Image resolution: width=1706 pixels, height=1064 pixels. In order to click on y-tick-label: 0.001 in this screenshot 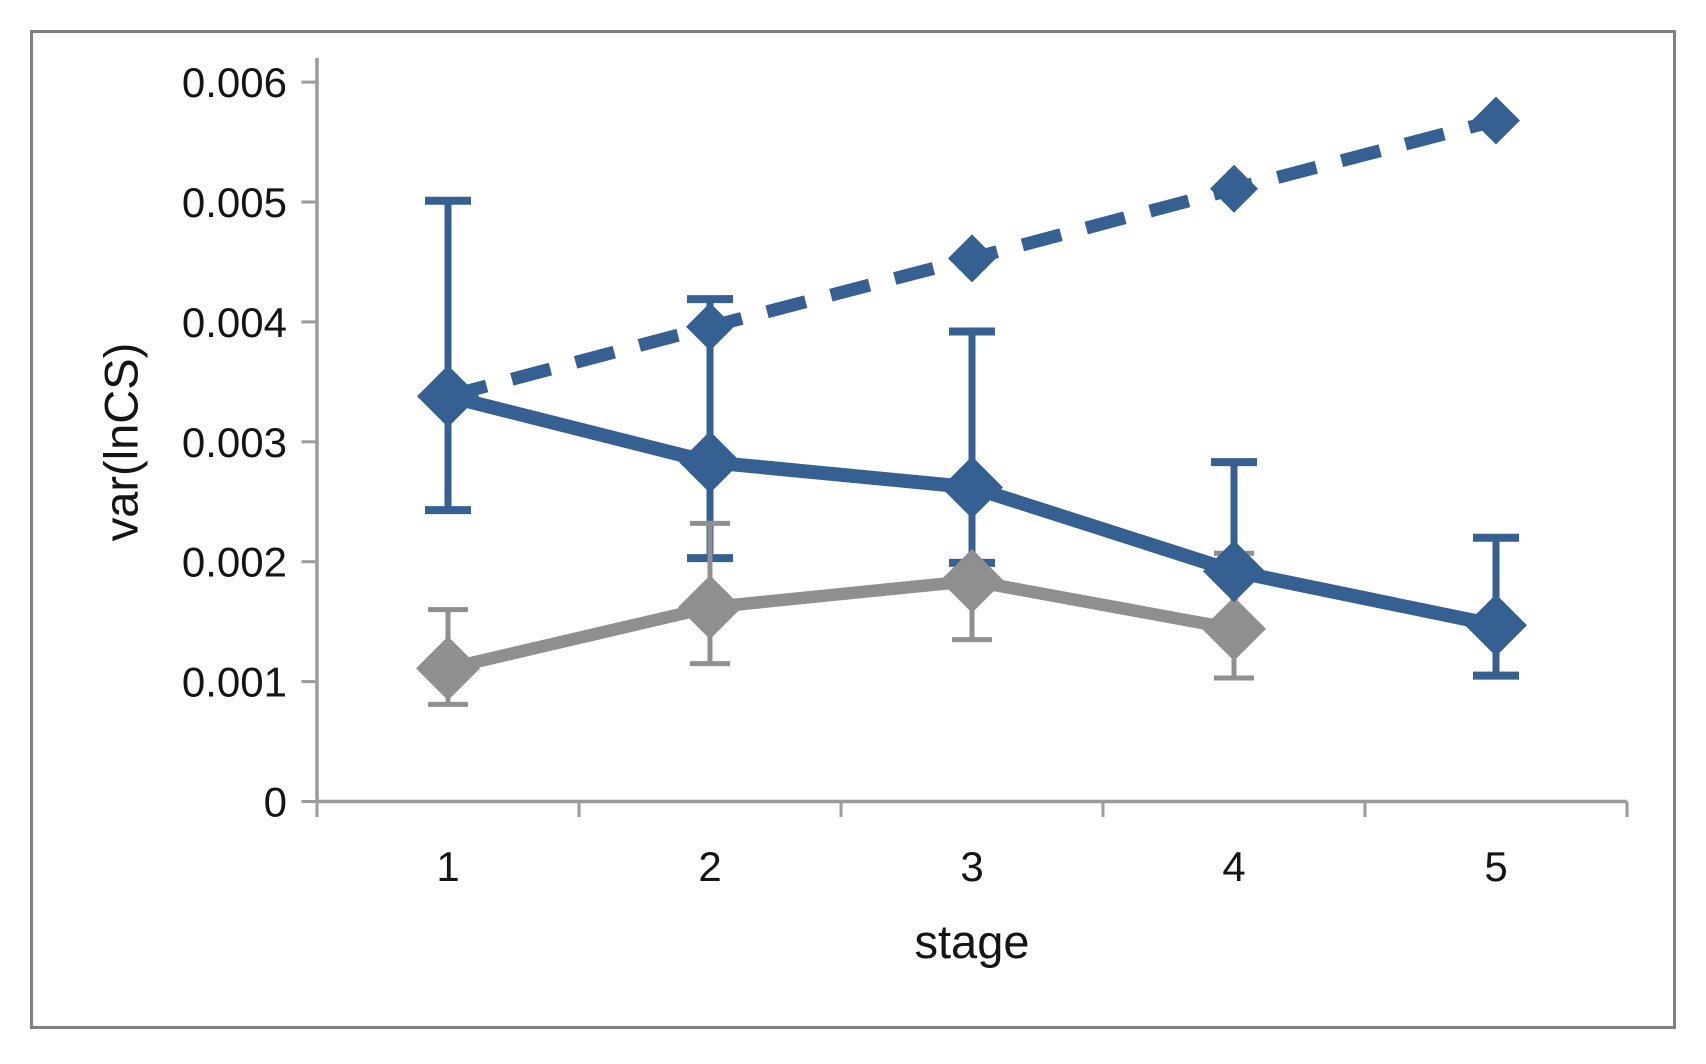, I will do `click(234, 682)`.